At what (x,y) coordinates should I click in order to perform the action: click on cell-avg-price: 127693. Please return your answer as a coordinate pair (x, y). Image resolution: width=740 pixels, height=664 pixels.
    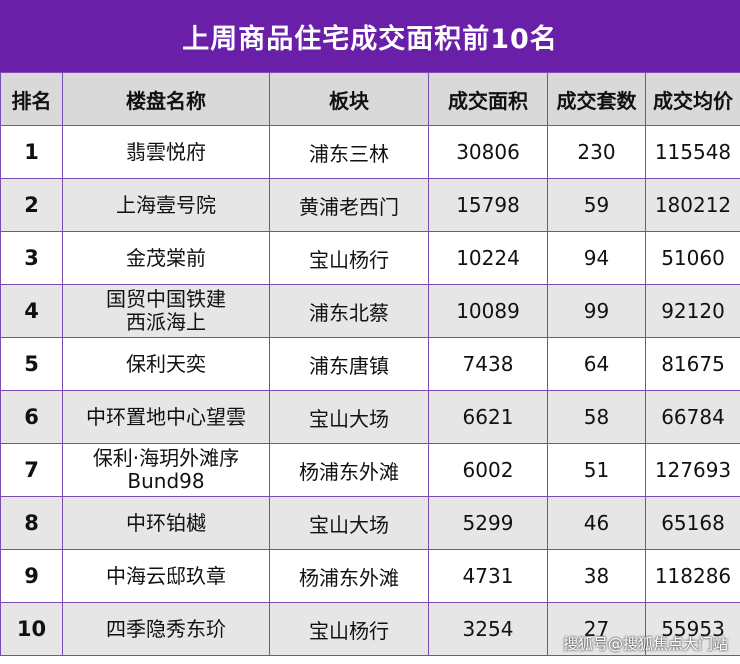
    Looking at the image, I should click on (692, 470).